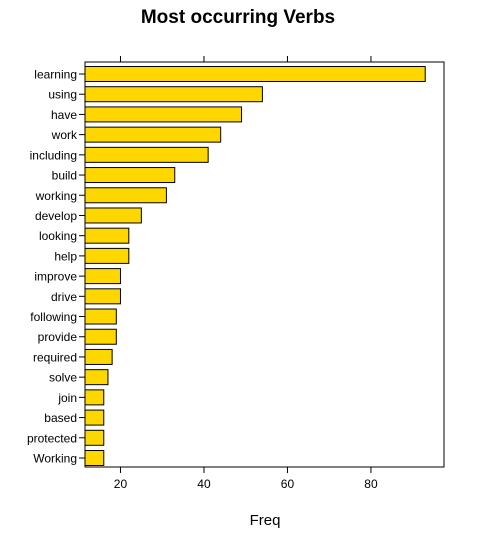 The width and height of the screenshot is (477, 545). I want to click on category-label-solve: solve, so click(63, 378).